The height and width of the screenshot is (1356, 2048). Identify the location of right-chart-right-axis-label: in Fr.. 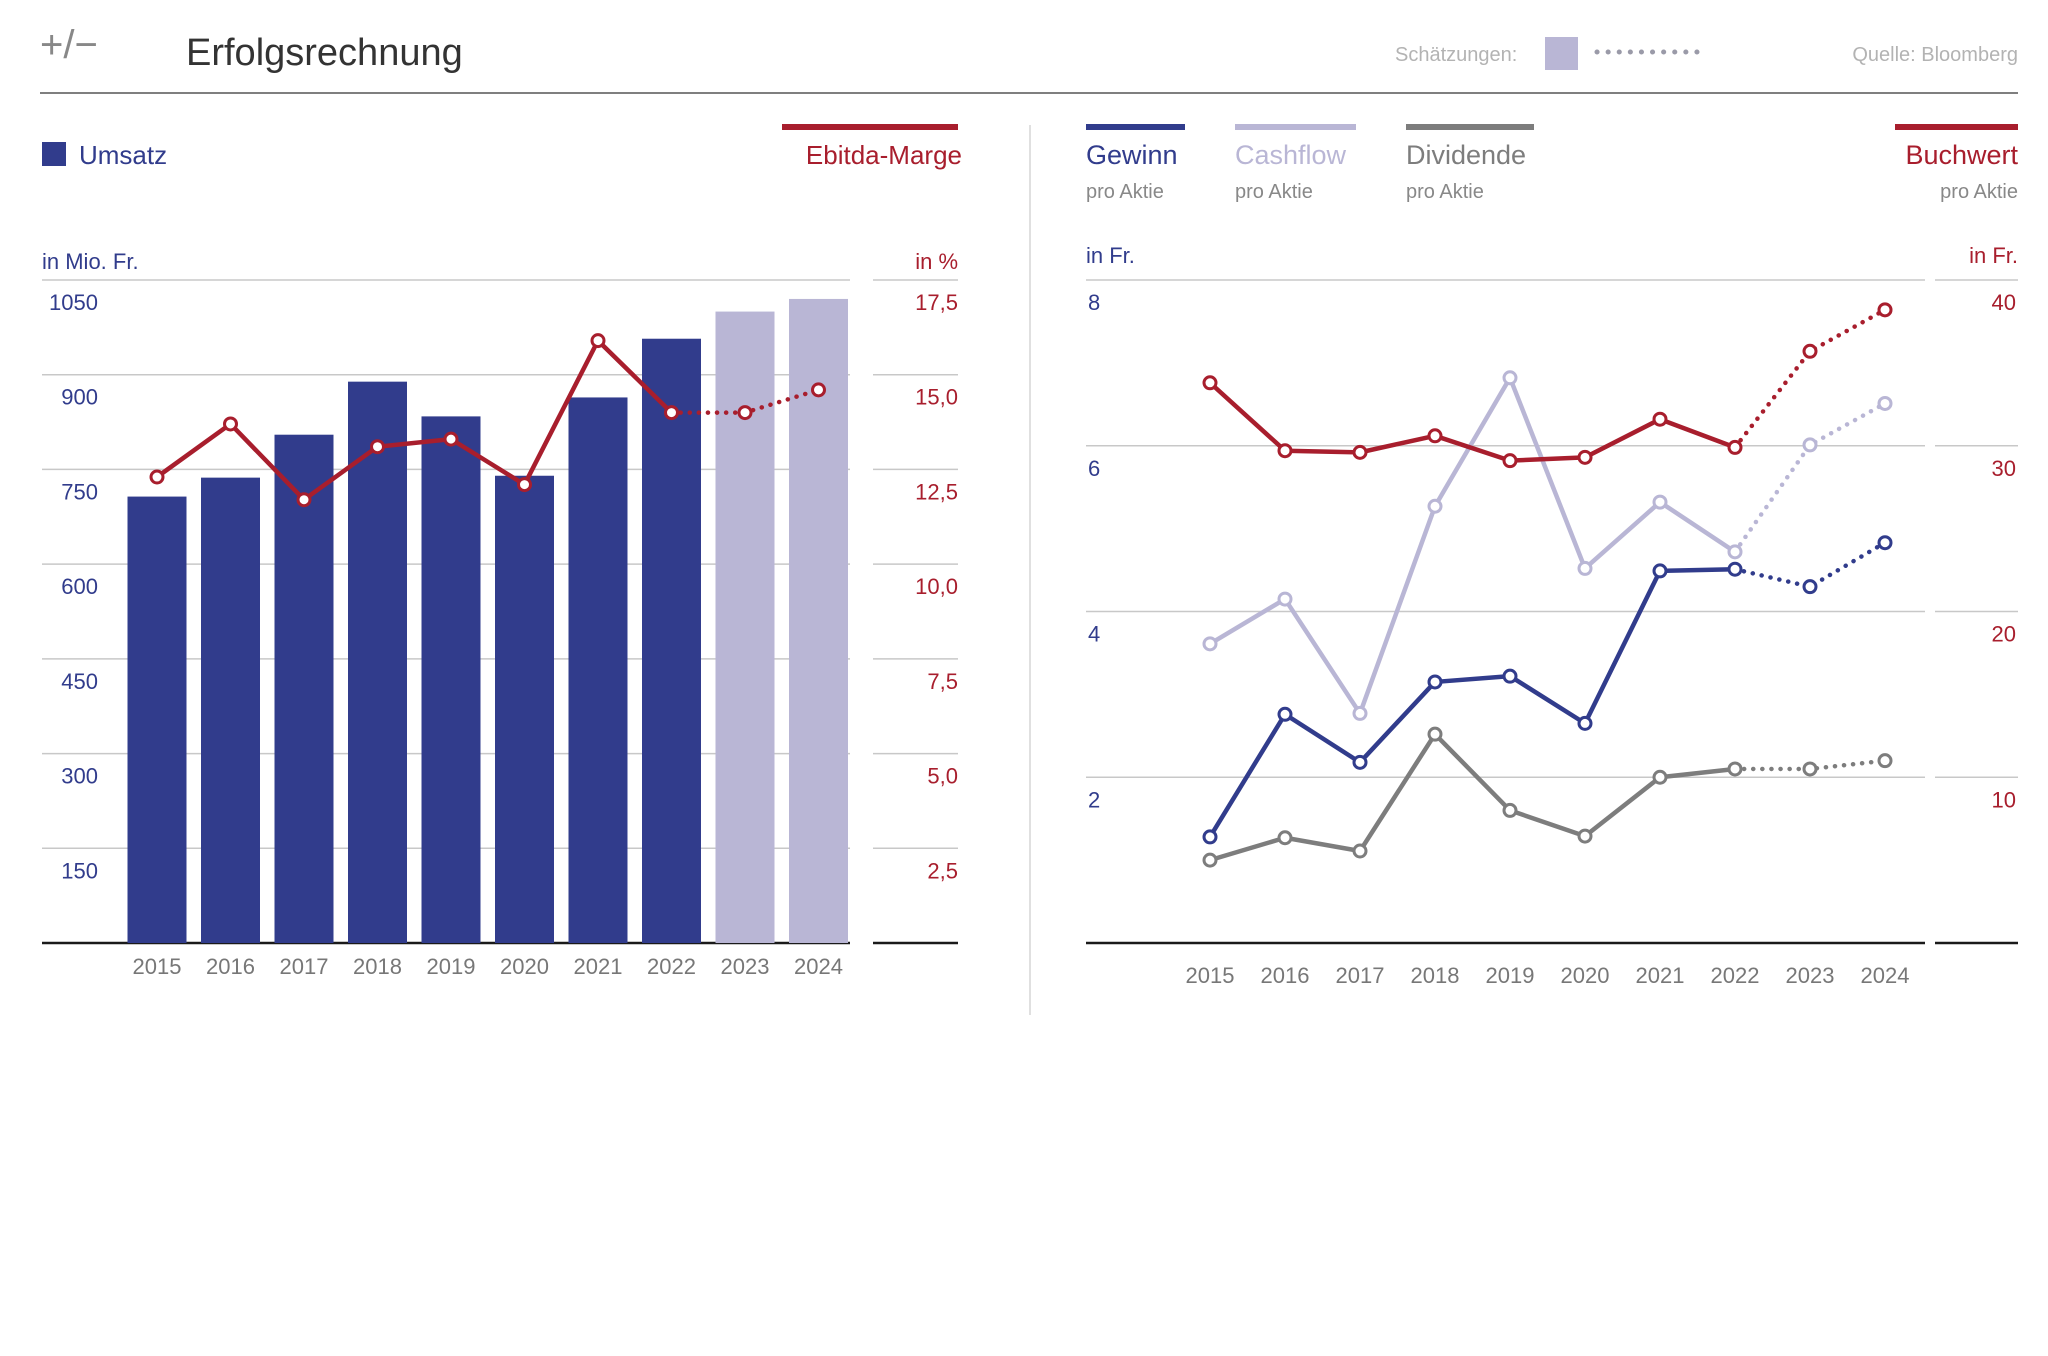
(1993, 255).